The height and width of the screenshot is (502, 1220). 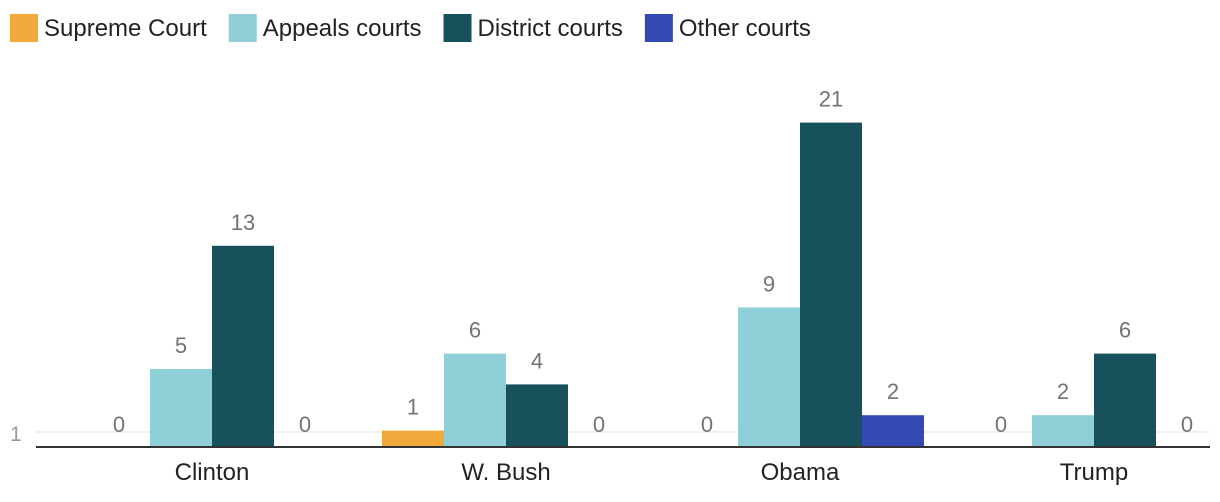 What do you see at coordinates (893, 391) in the screenshot?
I see `value-label-obama-other-courts: 2` at bounding box center [893, 391].